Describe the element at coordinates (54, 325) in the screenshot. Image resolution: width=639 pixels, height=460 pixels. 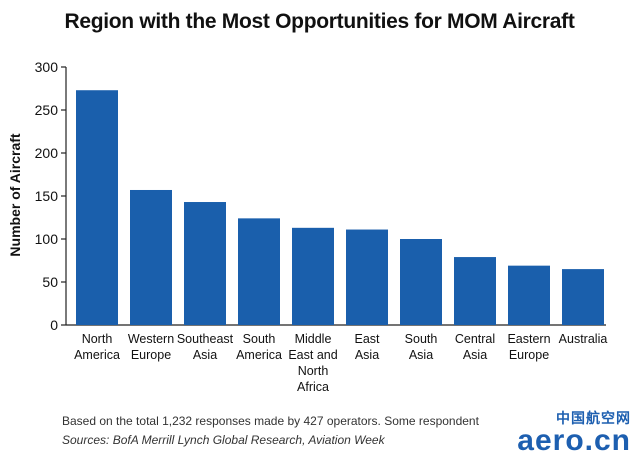
I see `y-tick-label: 0` at that location.